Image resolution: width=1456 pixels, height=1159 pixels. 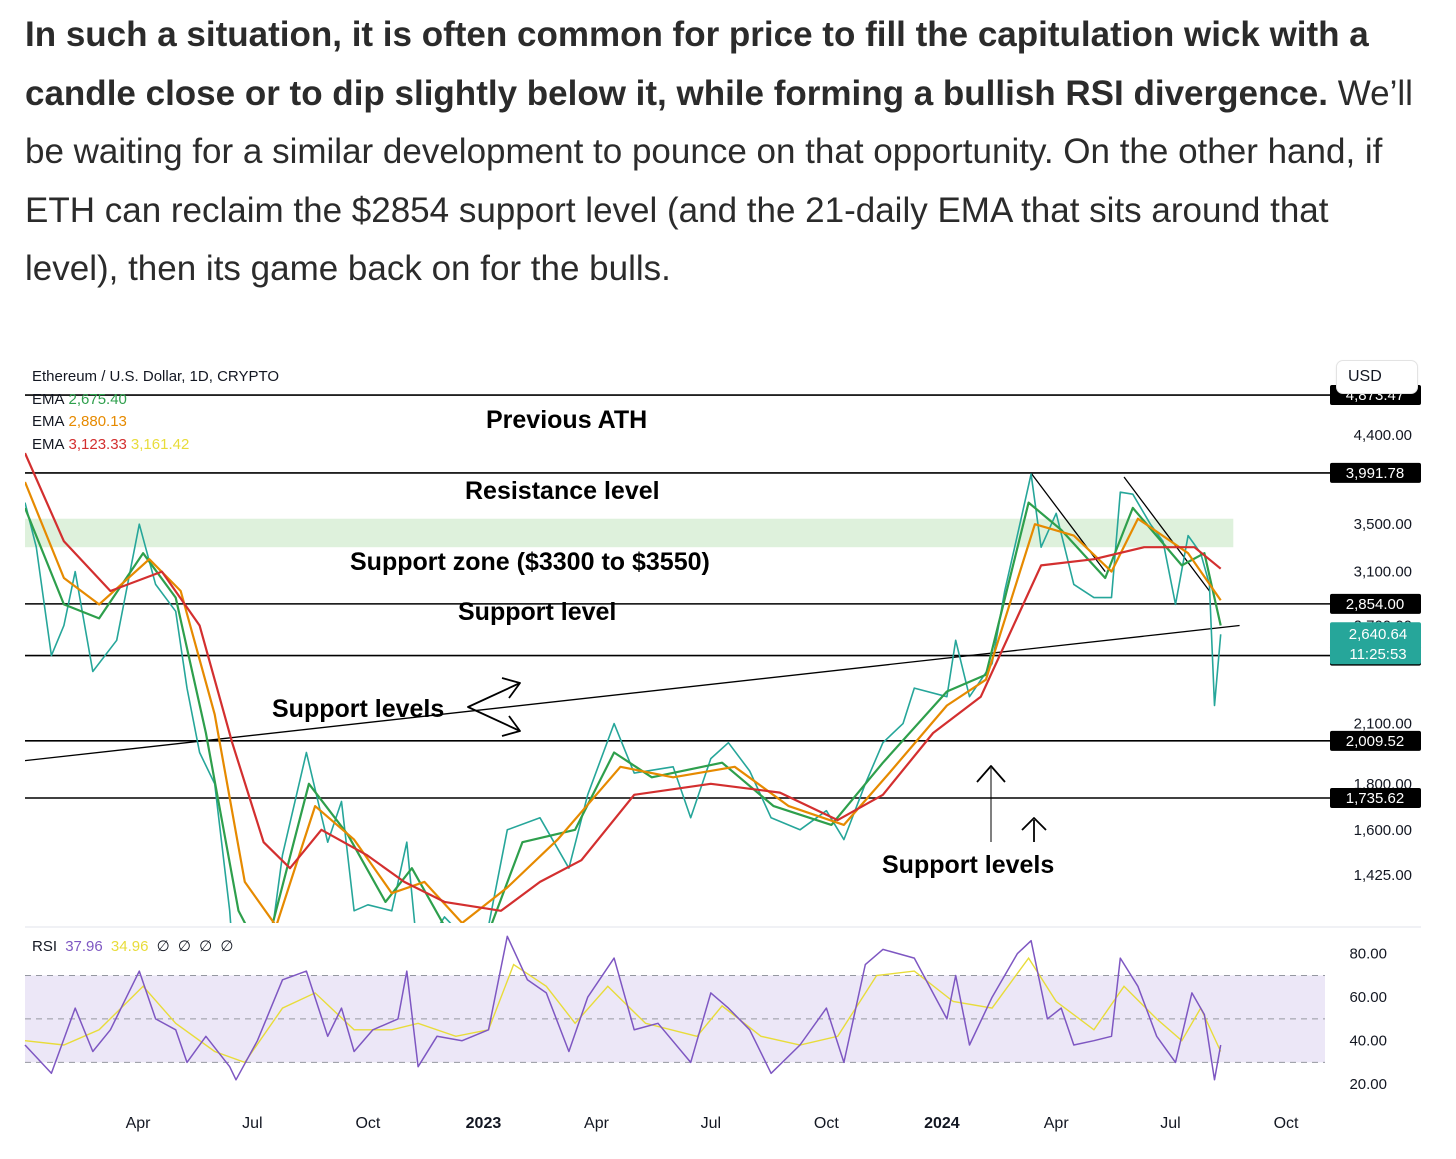 I want to click on y-tick-label: 1,600.00, so click(x=1383, y=830).